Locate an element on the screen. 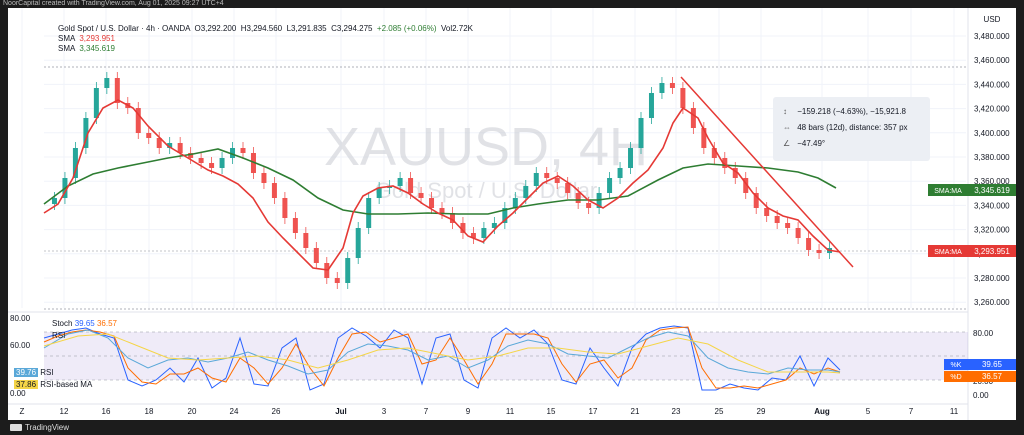 The image size is (1024, 435). stoch-label: Stoch is located at coordinates (62, 323).